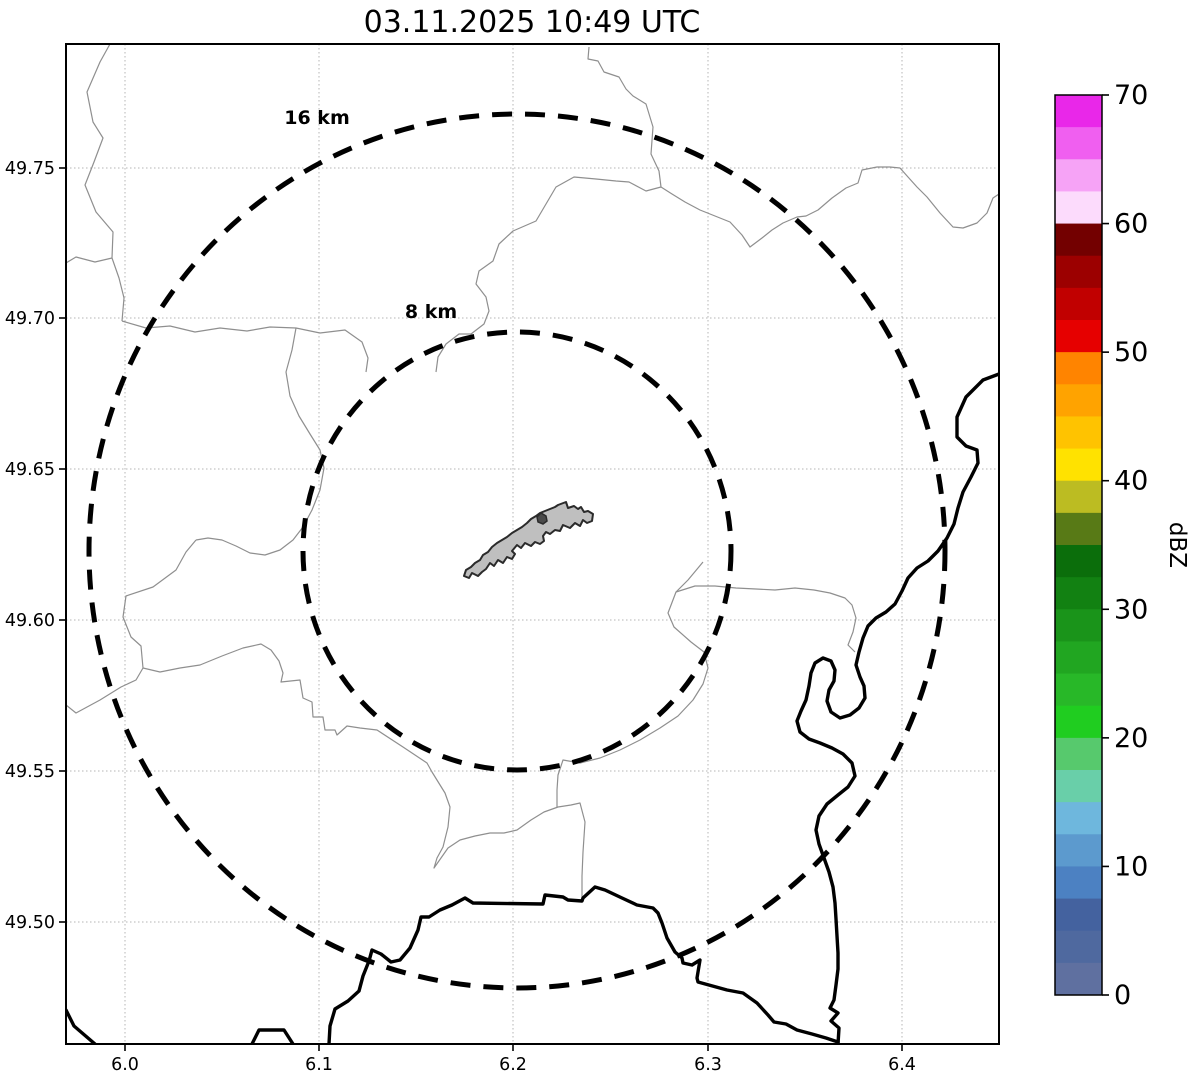 The width and height of the screenshot is (1188, 1084). Describe the element at coordinates (125, 1065) in the screenshot. I see `x-tick-label: 6.0` at that location.